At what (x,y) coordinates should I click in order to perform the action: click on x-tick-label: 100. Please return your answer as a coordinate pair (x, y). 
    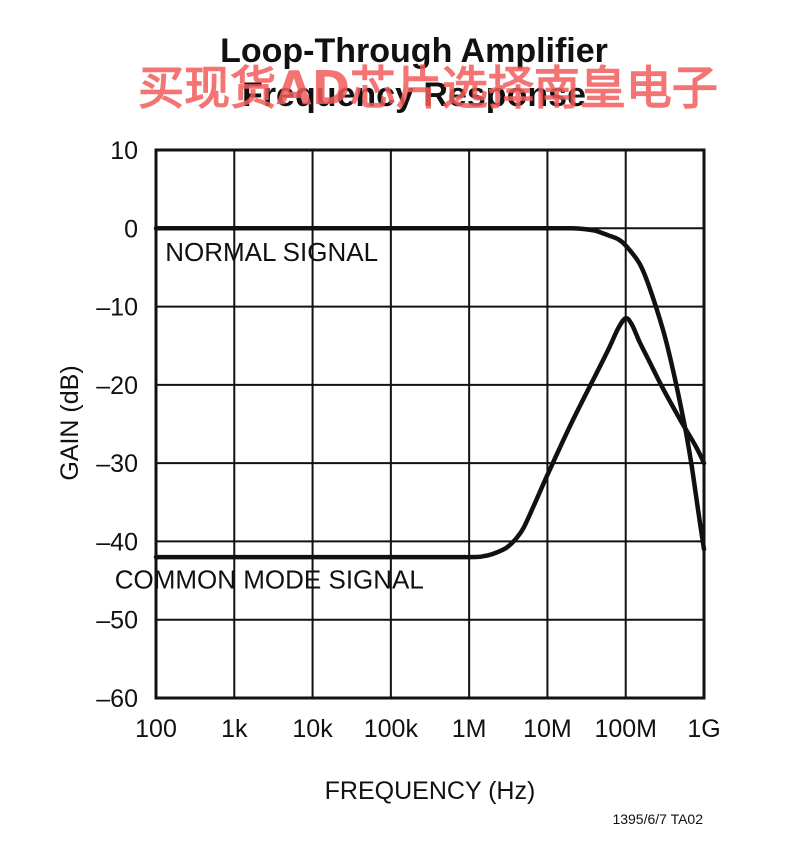
    Looking at the image, I should click on (156, 729).